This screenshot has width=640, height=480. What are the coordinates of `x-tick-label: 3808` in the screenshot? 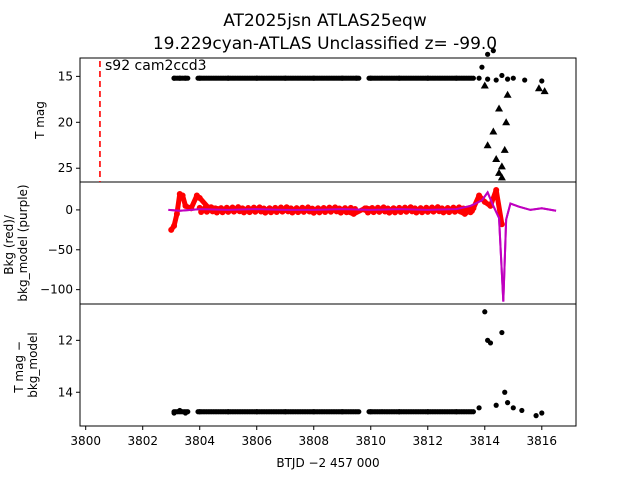 It's located at (313, 441).